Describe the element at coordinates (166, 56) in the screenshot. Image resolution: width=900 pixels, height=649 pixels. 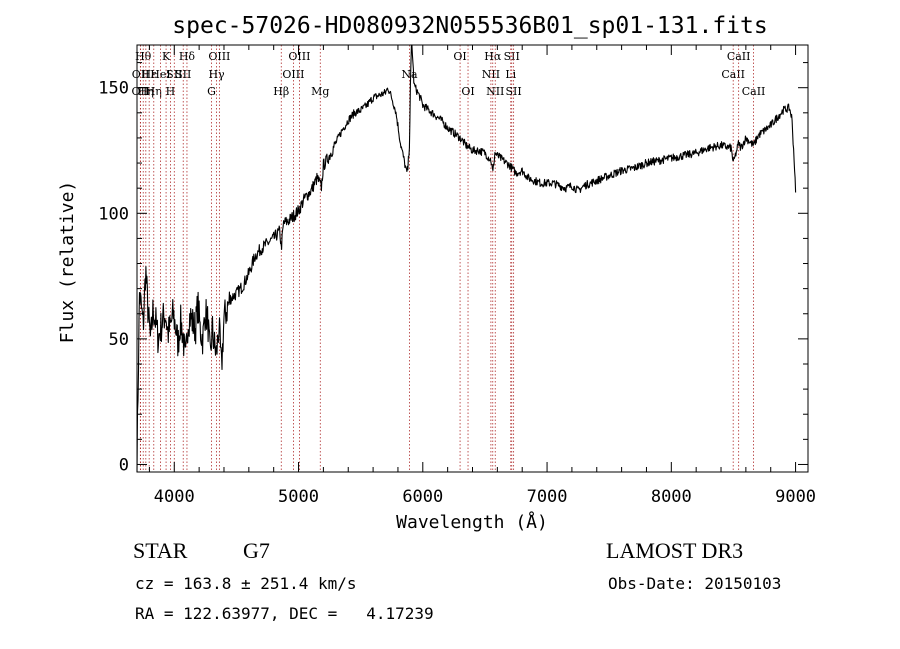
I see `line-marker-label: K` at that location.